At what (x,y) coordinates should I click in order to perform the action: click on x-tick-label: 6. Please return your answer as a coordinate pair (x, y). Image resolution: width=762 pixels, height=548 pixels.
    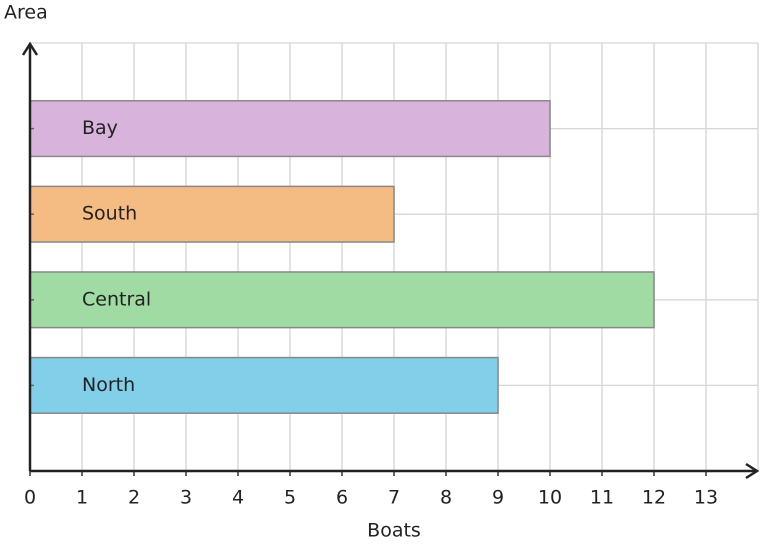
    Looking at the image, I should click on (342, 498).